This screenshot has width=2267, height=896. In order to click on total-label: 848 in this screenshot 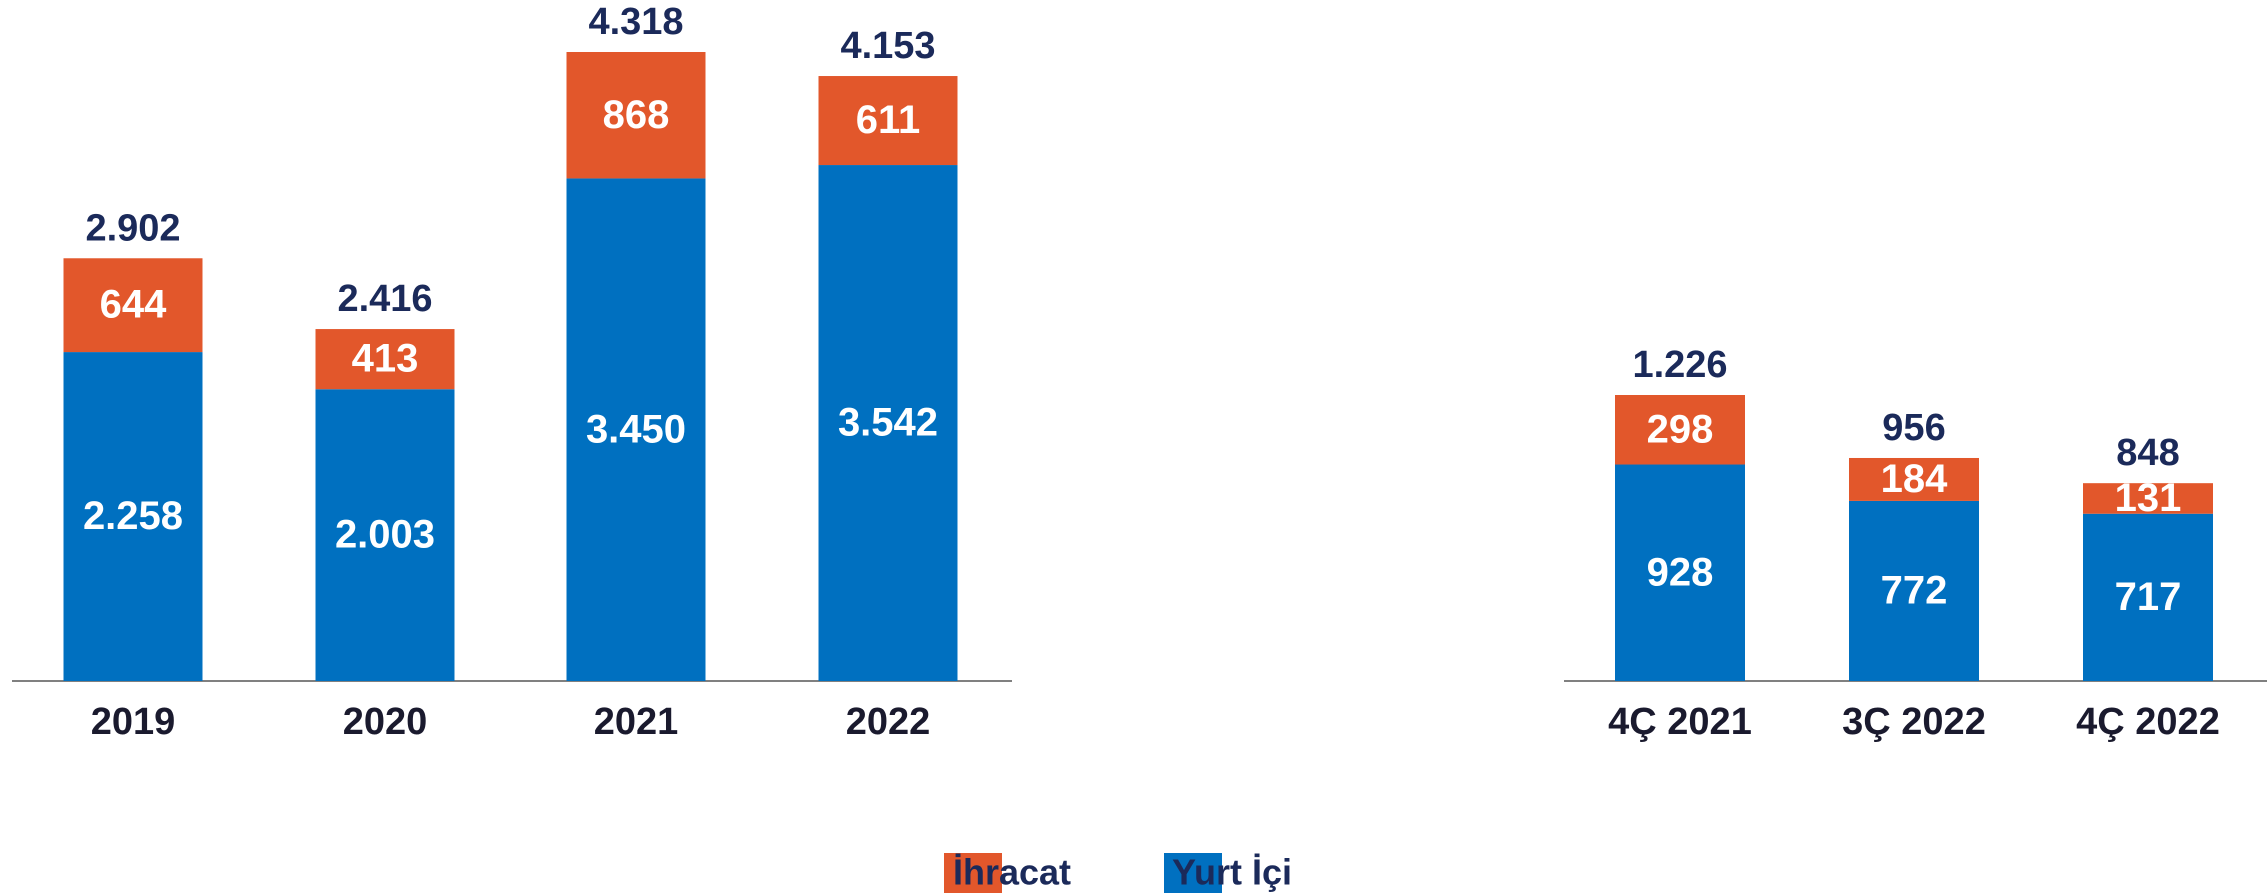, I will do `click(2147, 453)`.